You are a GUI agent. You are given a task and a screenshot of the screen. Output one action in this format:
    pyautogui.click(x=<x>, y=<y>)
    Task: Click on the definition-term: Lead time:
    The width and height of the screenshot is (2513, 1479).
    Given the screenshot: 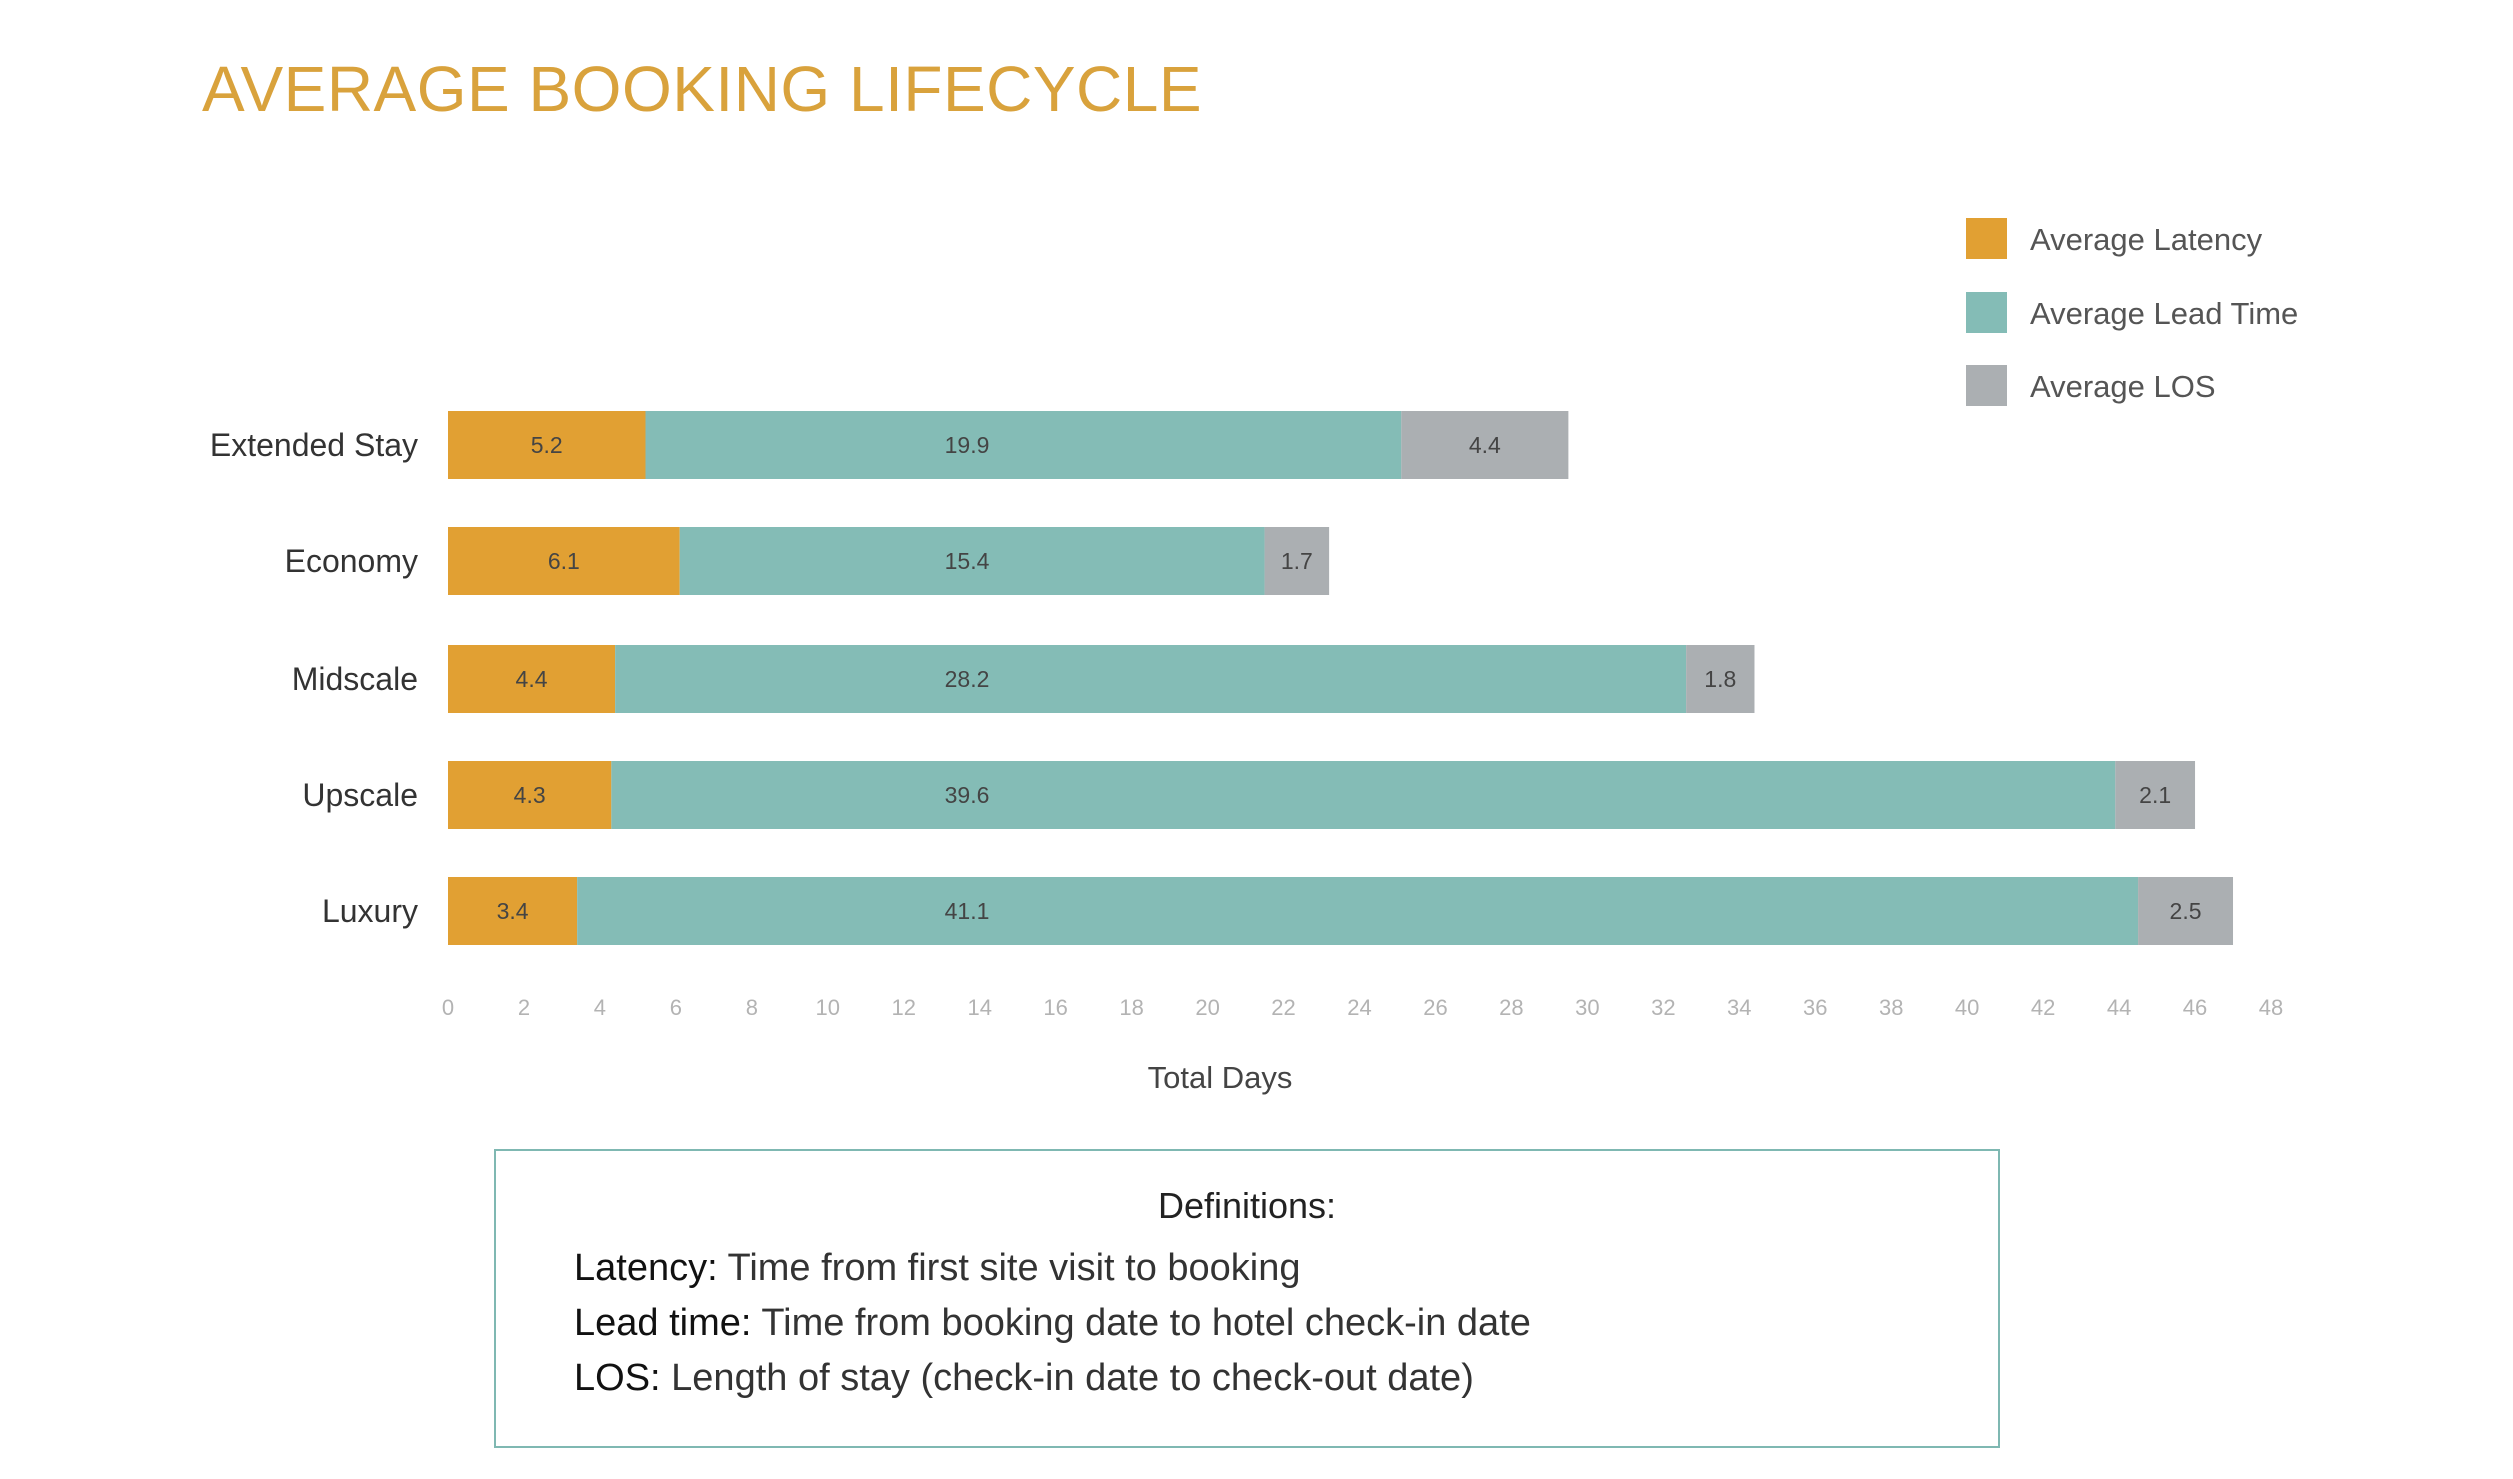 What is the action you would take?
    pyautogui.click(x=663, y=1323)
    